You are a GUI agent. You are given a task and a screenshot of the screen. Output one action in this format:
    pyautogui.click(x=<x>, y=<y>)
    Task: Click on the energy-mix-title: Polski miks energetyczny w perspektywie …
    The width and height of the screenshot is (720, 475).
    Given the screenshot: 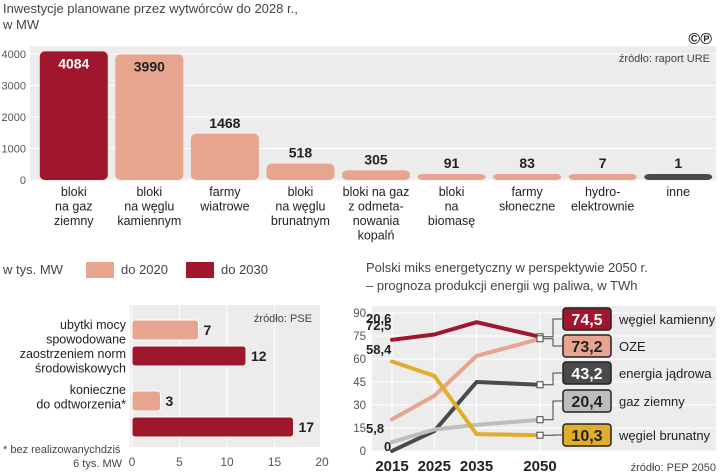 What is the action you would take?
    pyautogui.click(x=507, y=267)
    